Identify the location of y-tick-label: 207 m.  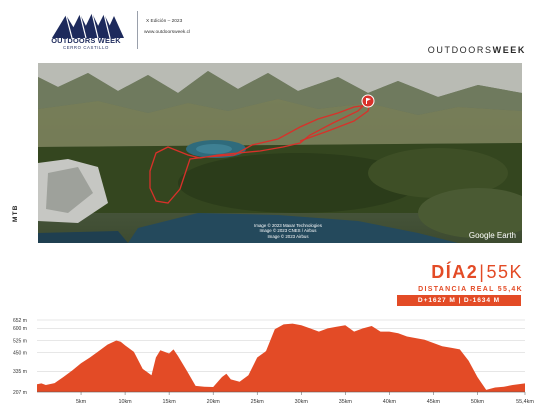
(20, 393).